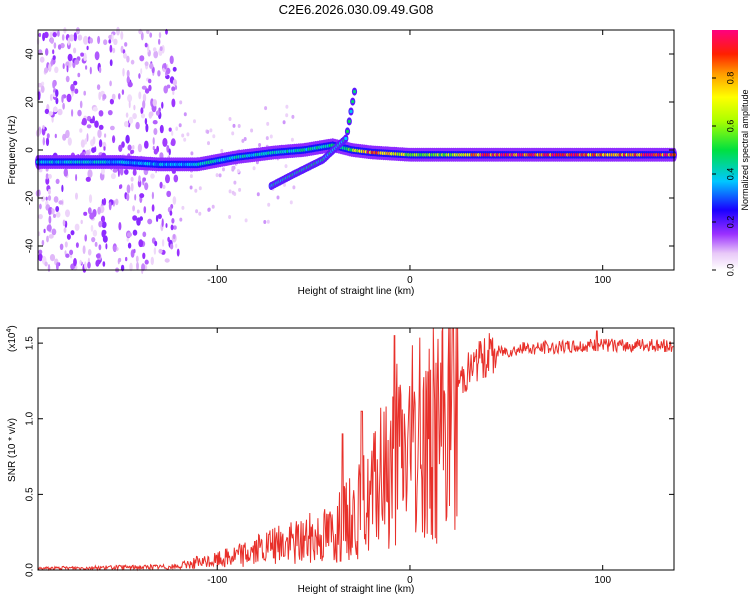 The width and height of the screenshot is (750, 600). Describe the element at coordinates (356, 9) in the screenshot. I see `chart-title: C2E6.2026.030.09.49.G08` at that location.